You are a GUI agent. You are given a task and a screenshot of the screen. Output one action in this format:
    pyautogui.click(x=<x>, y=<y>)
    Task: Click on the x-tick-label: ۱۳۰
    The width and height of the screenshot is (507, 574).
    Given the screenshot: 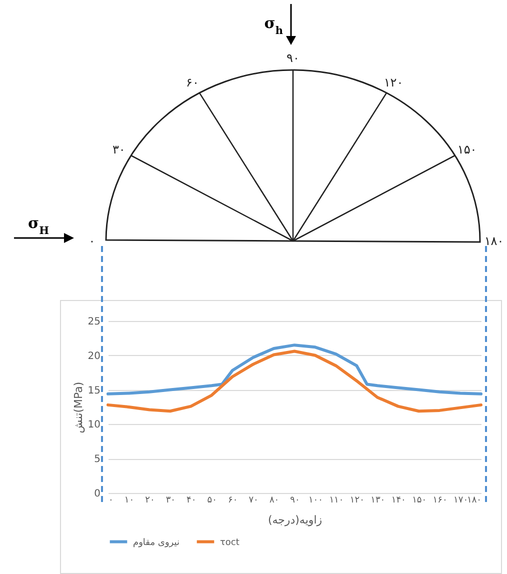 What is the action you would take?
    pyautogui.click(x=378, y=501)
    